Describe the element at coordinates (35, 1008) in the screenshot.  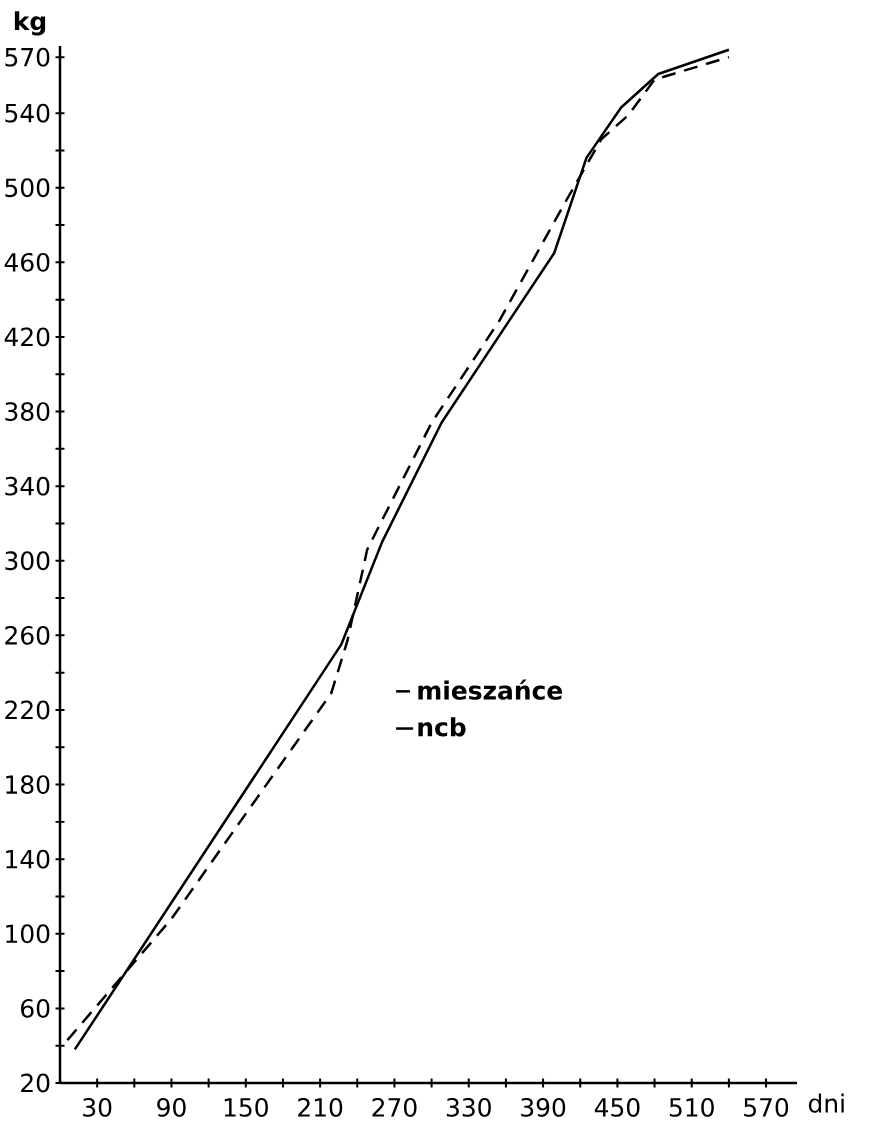
I see `y-tick-label: 60` at that location.